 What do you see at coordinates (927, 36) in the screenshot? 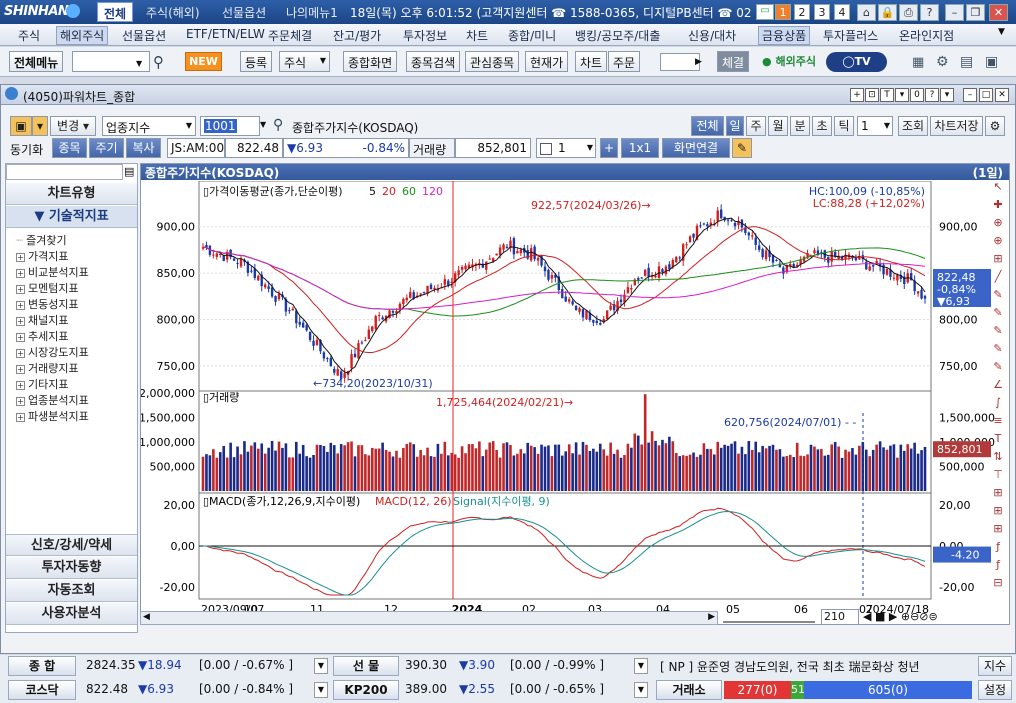
I see `menu-item-13: 온라인지점` at bounding box center [927, 36].